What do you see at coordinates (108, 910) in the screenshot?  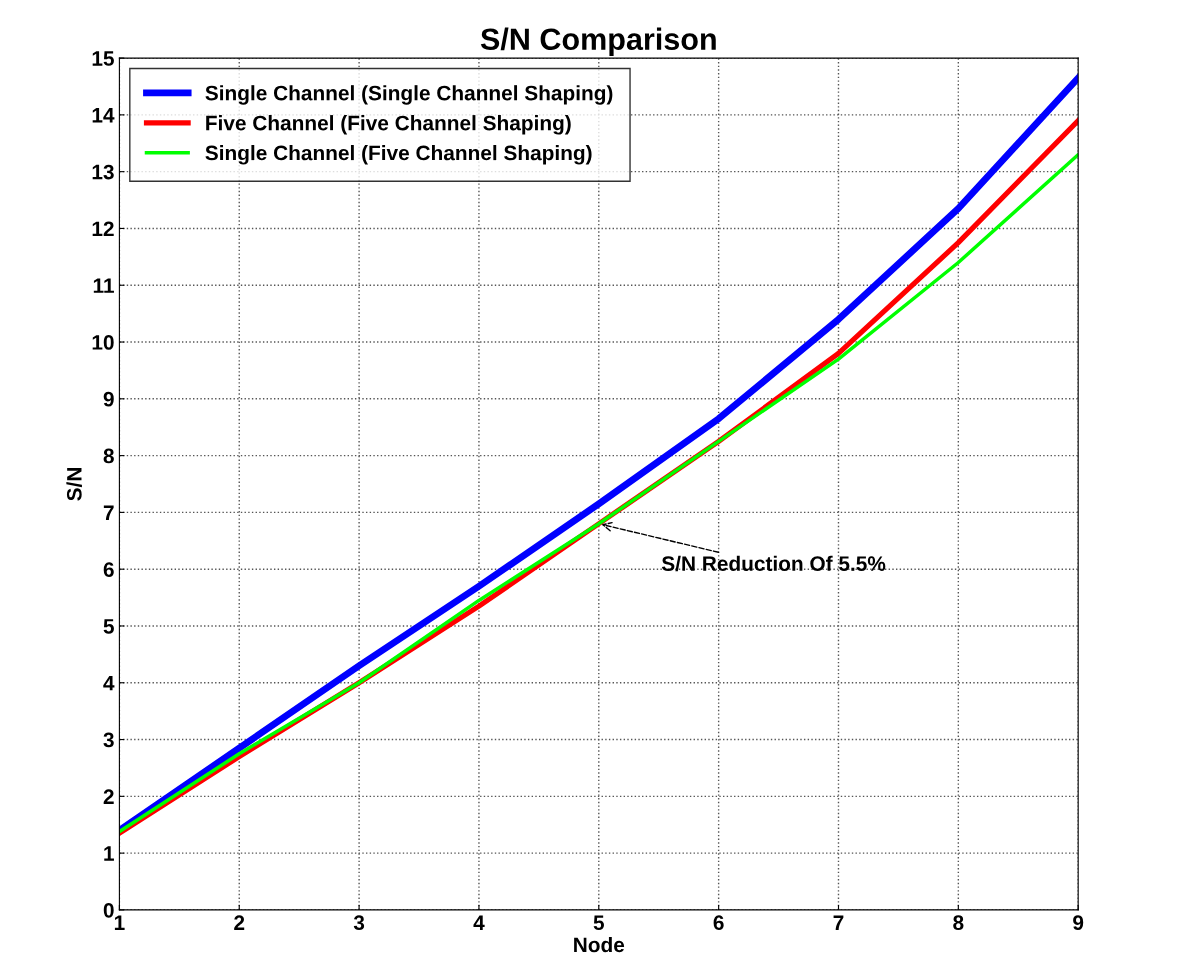 I see `y-tick-label: 0` at bounding box center [108, 910].